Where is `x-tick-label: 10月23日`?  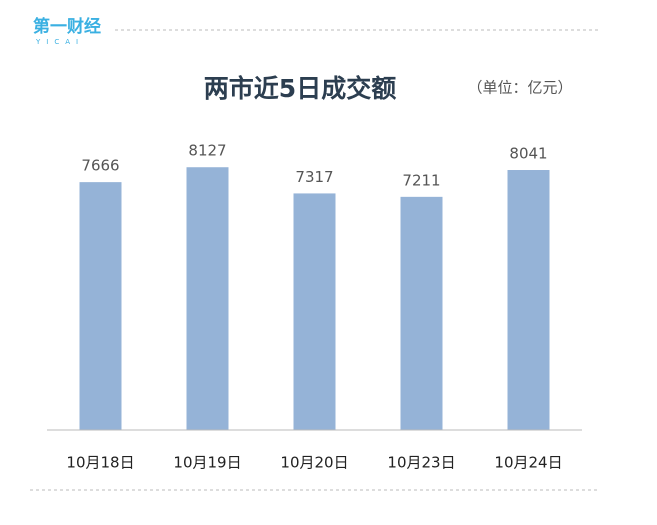
x-tick-label: 10月23日 is located at coordinates (421, 463).